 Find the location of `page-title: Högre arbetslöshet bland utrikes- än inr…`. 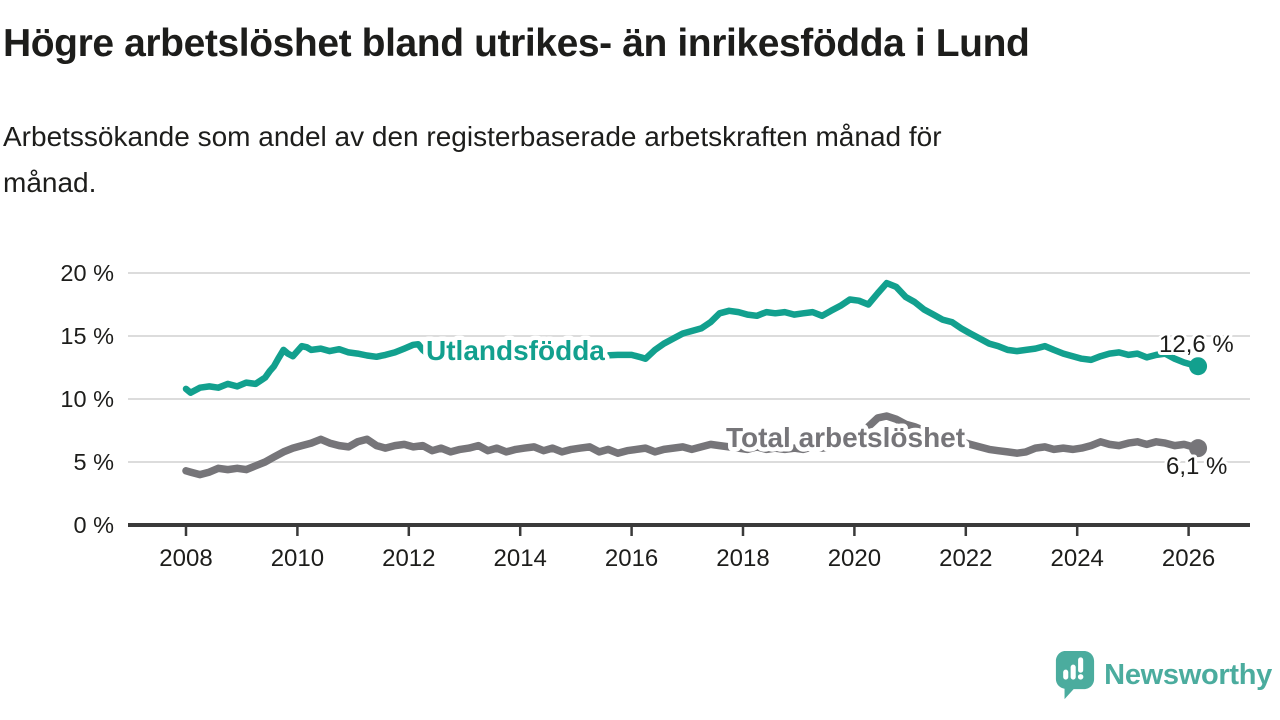

page-title: Högre arbetslöshet bland utrikes- än inr… is located at coordinates (516, 43).